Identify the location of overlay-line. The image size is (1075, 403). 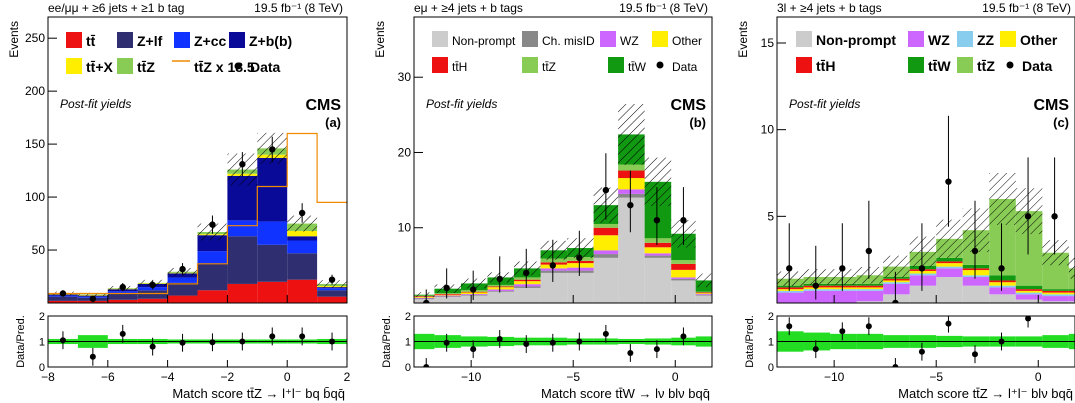
(197, 217).